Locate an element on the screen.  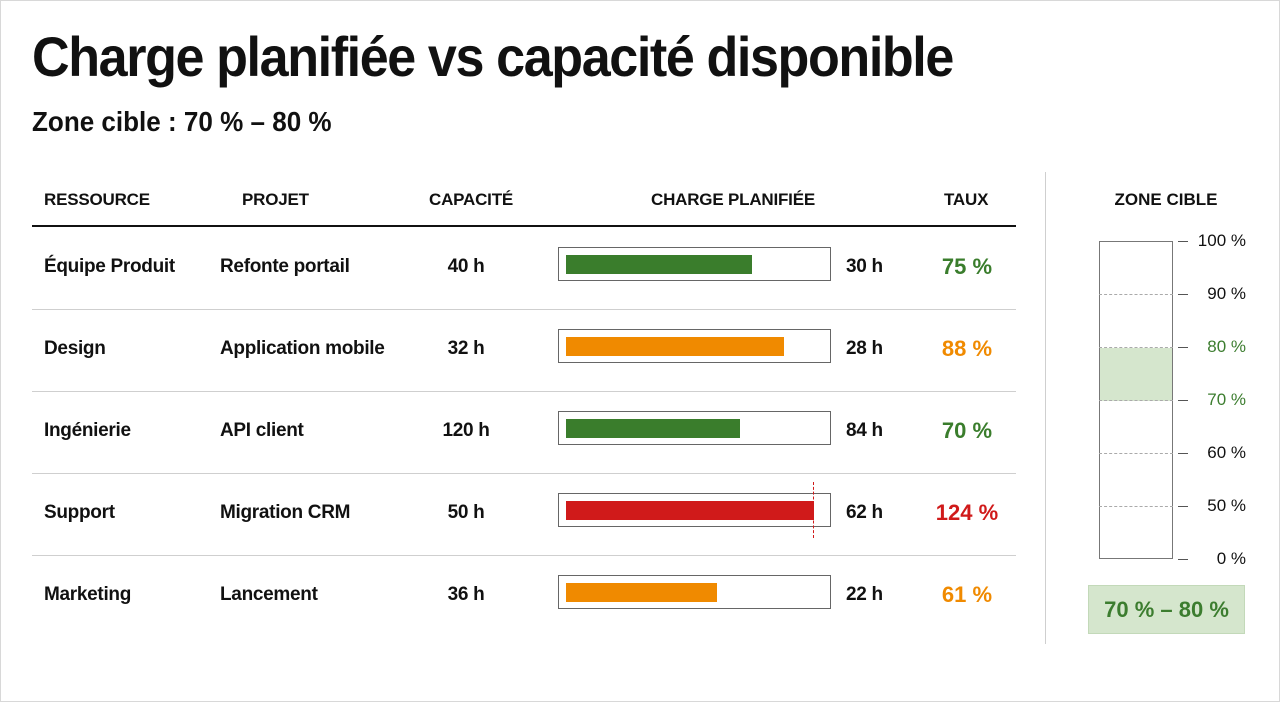
gauge-tick-label: 80 % is located at coordinates (1226, 346).